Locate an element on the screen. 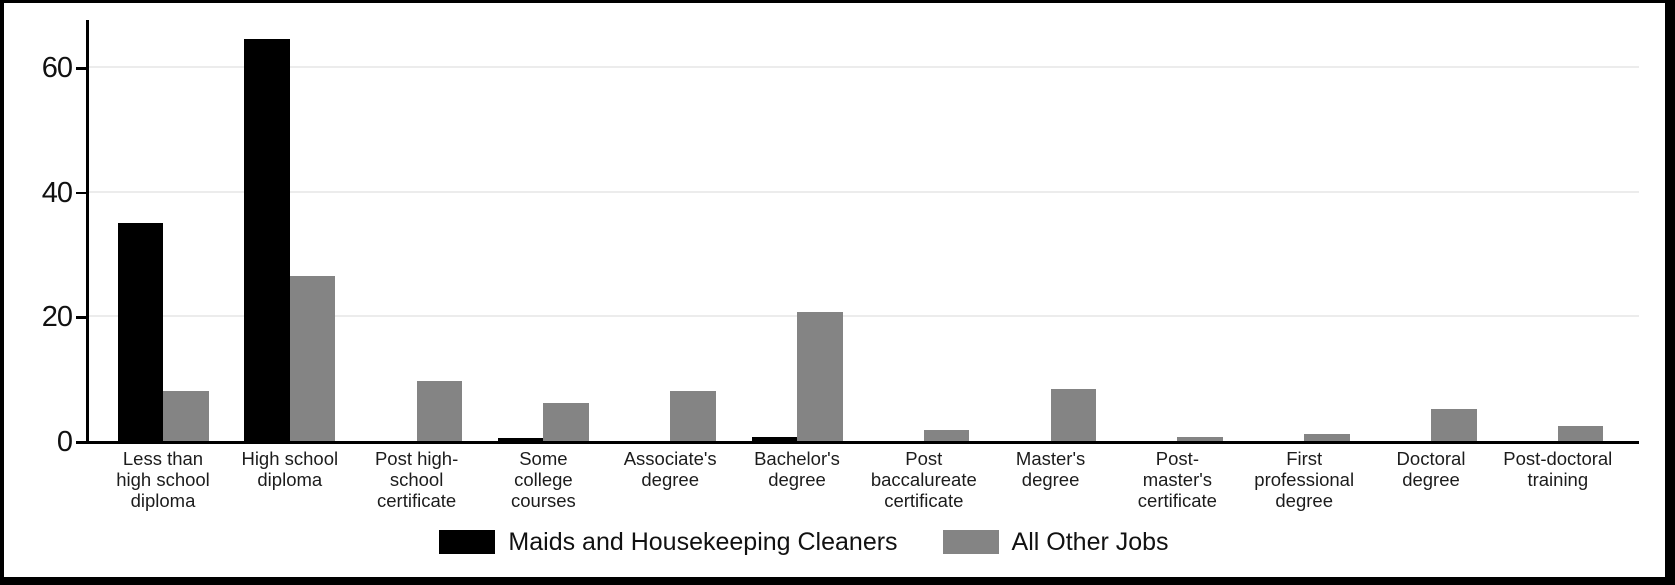 The image size is (1675, 585). x-axis-line is located at coordinates (862, 442).